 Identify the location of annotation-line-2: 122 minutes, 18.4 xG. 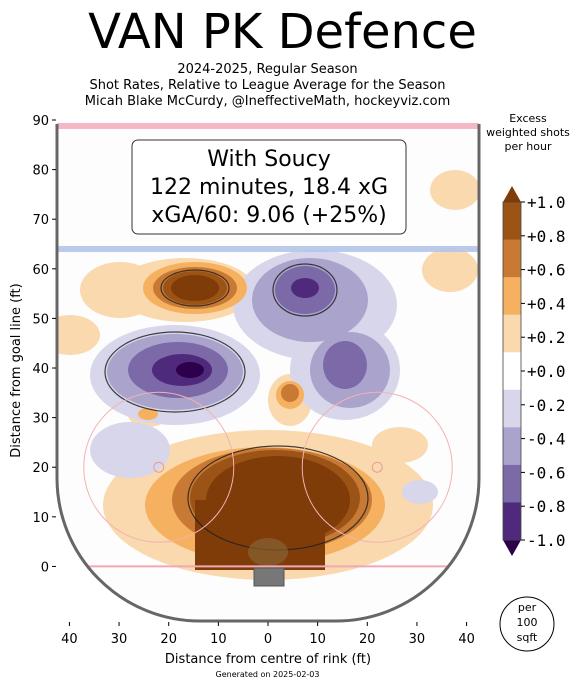
(269, 187).